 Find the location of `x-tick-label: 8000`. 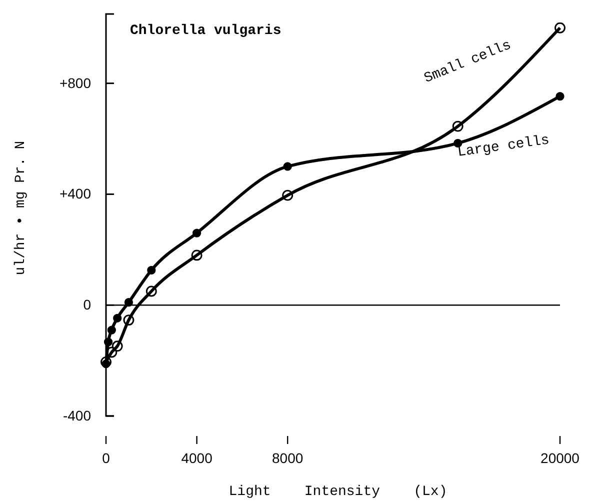

x-tick-label: 8000 is located at coordinates (288, 458).